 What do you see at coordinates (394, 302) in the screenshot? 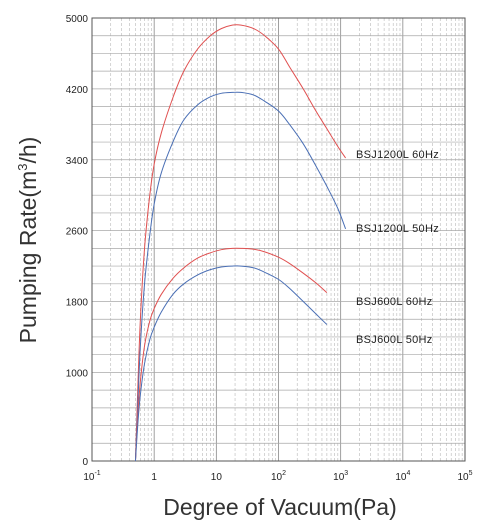
I see `series-label: BSJ600L 60Hz` at bounding box center [394, 302].